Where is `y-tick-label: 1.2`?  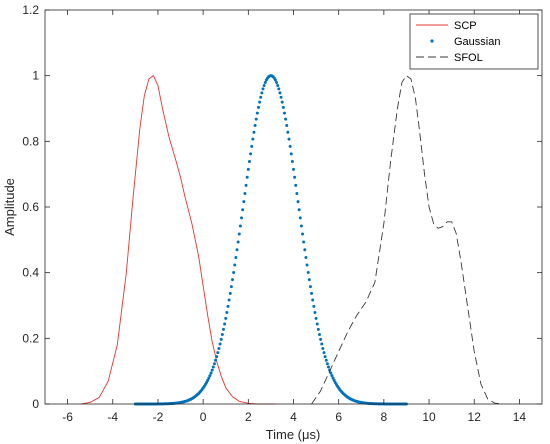
y-tick-label: 1.2 is located at coordinates (30, 10).